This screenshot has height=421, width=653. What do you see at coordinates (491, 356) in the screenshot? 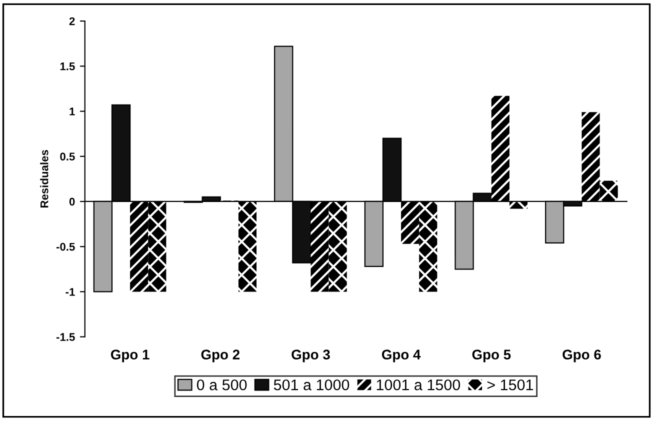
I see `x-tick-label: Gpo 5` at bounding box center [491, 356].